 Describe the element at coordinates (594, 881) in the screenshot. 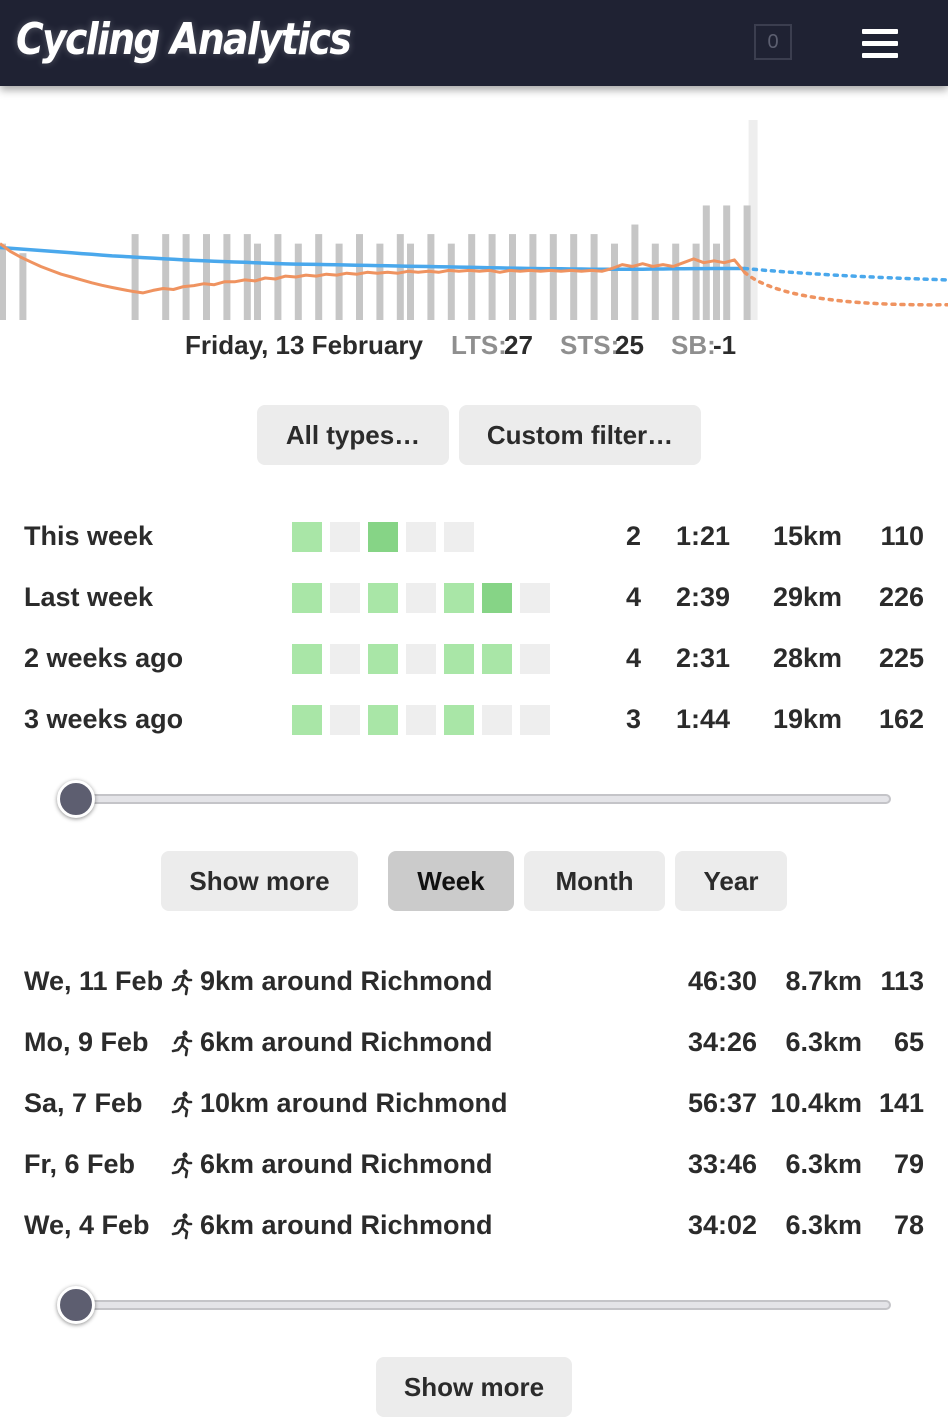

I see `month-tab-button: Month` at that location.